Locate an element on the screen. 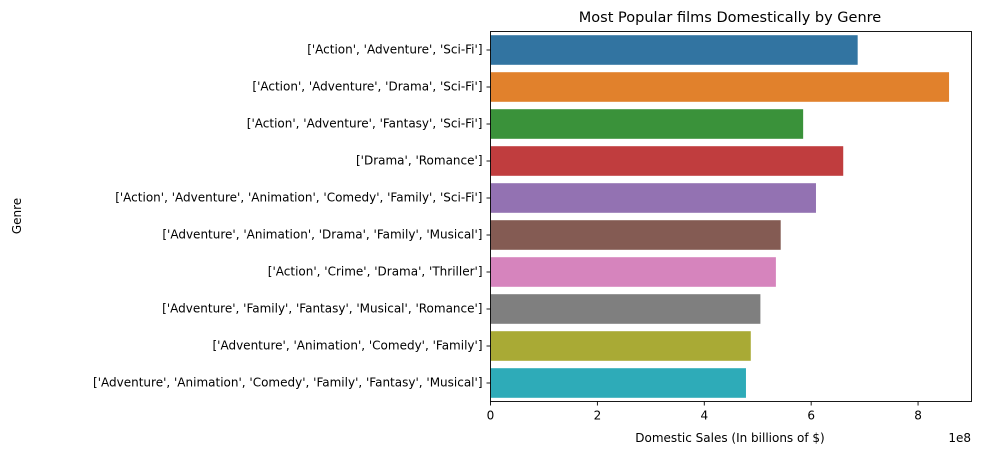 This screenshot has height=453, width=997. x-tick-label: 2 is located at coordinates (598, 416).